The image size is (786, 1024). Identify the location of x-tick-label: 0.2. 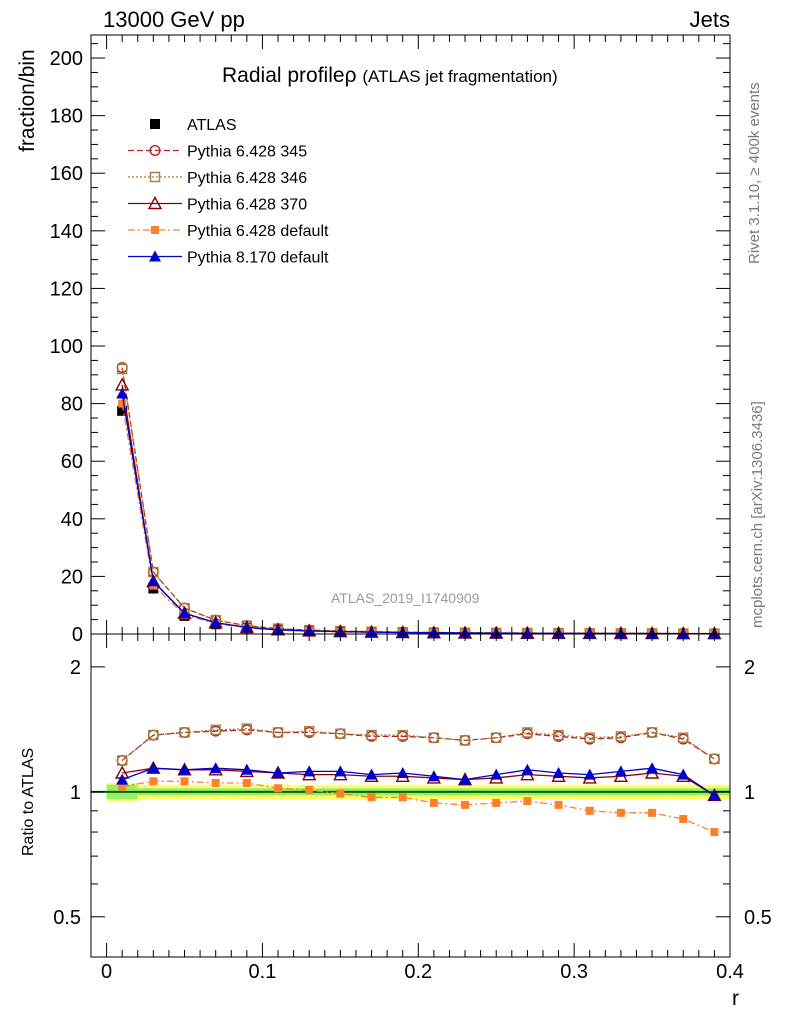
(418, 972).